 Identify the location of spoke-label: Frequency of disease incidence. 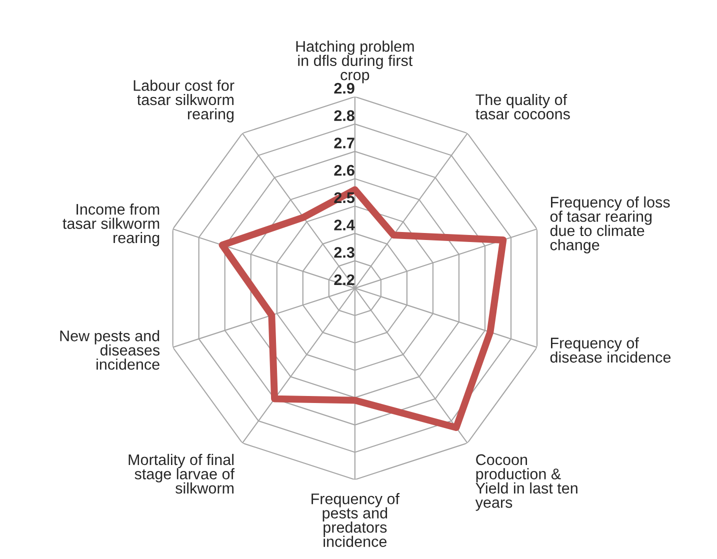
(610, 350).